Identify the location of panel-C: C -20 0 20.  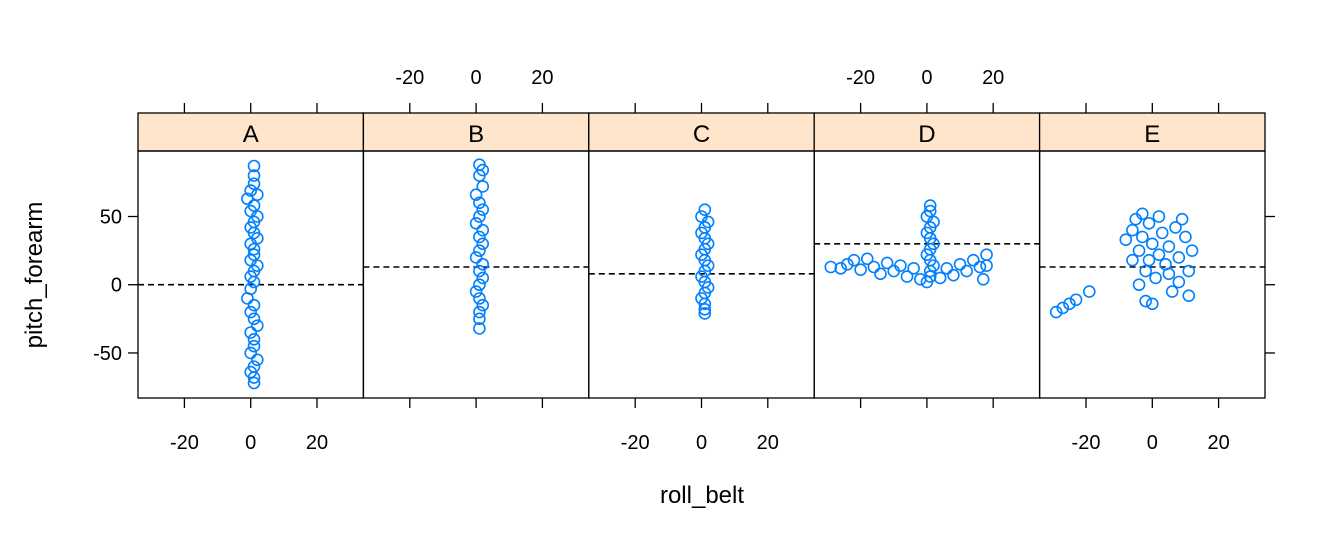
(701, 278).